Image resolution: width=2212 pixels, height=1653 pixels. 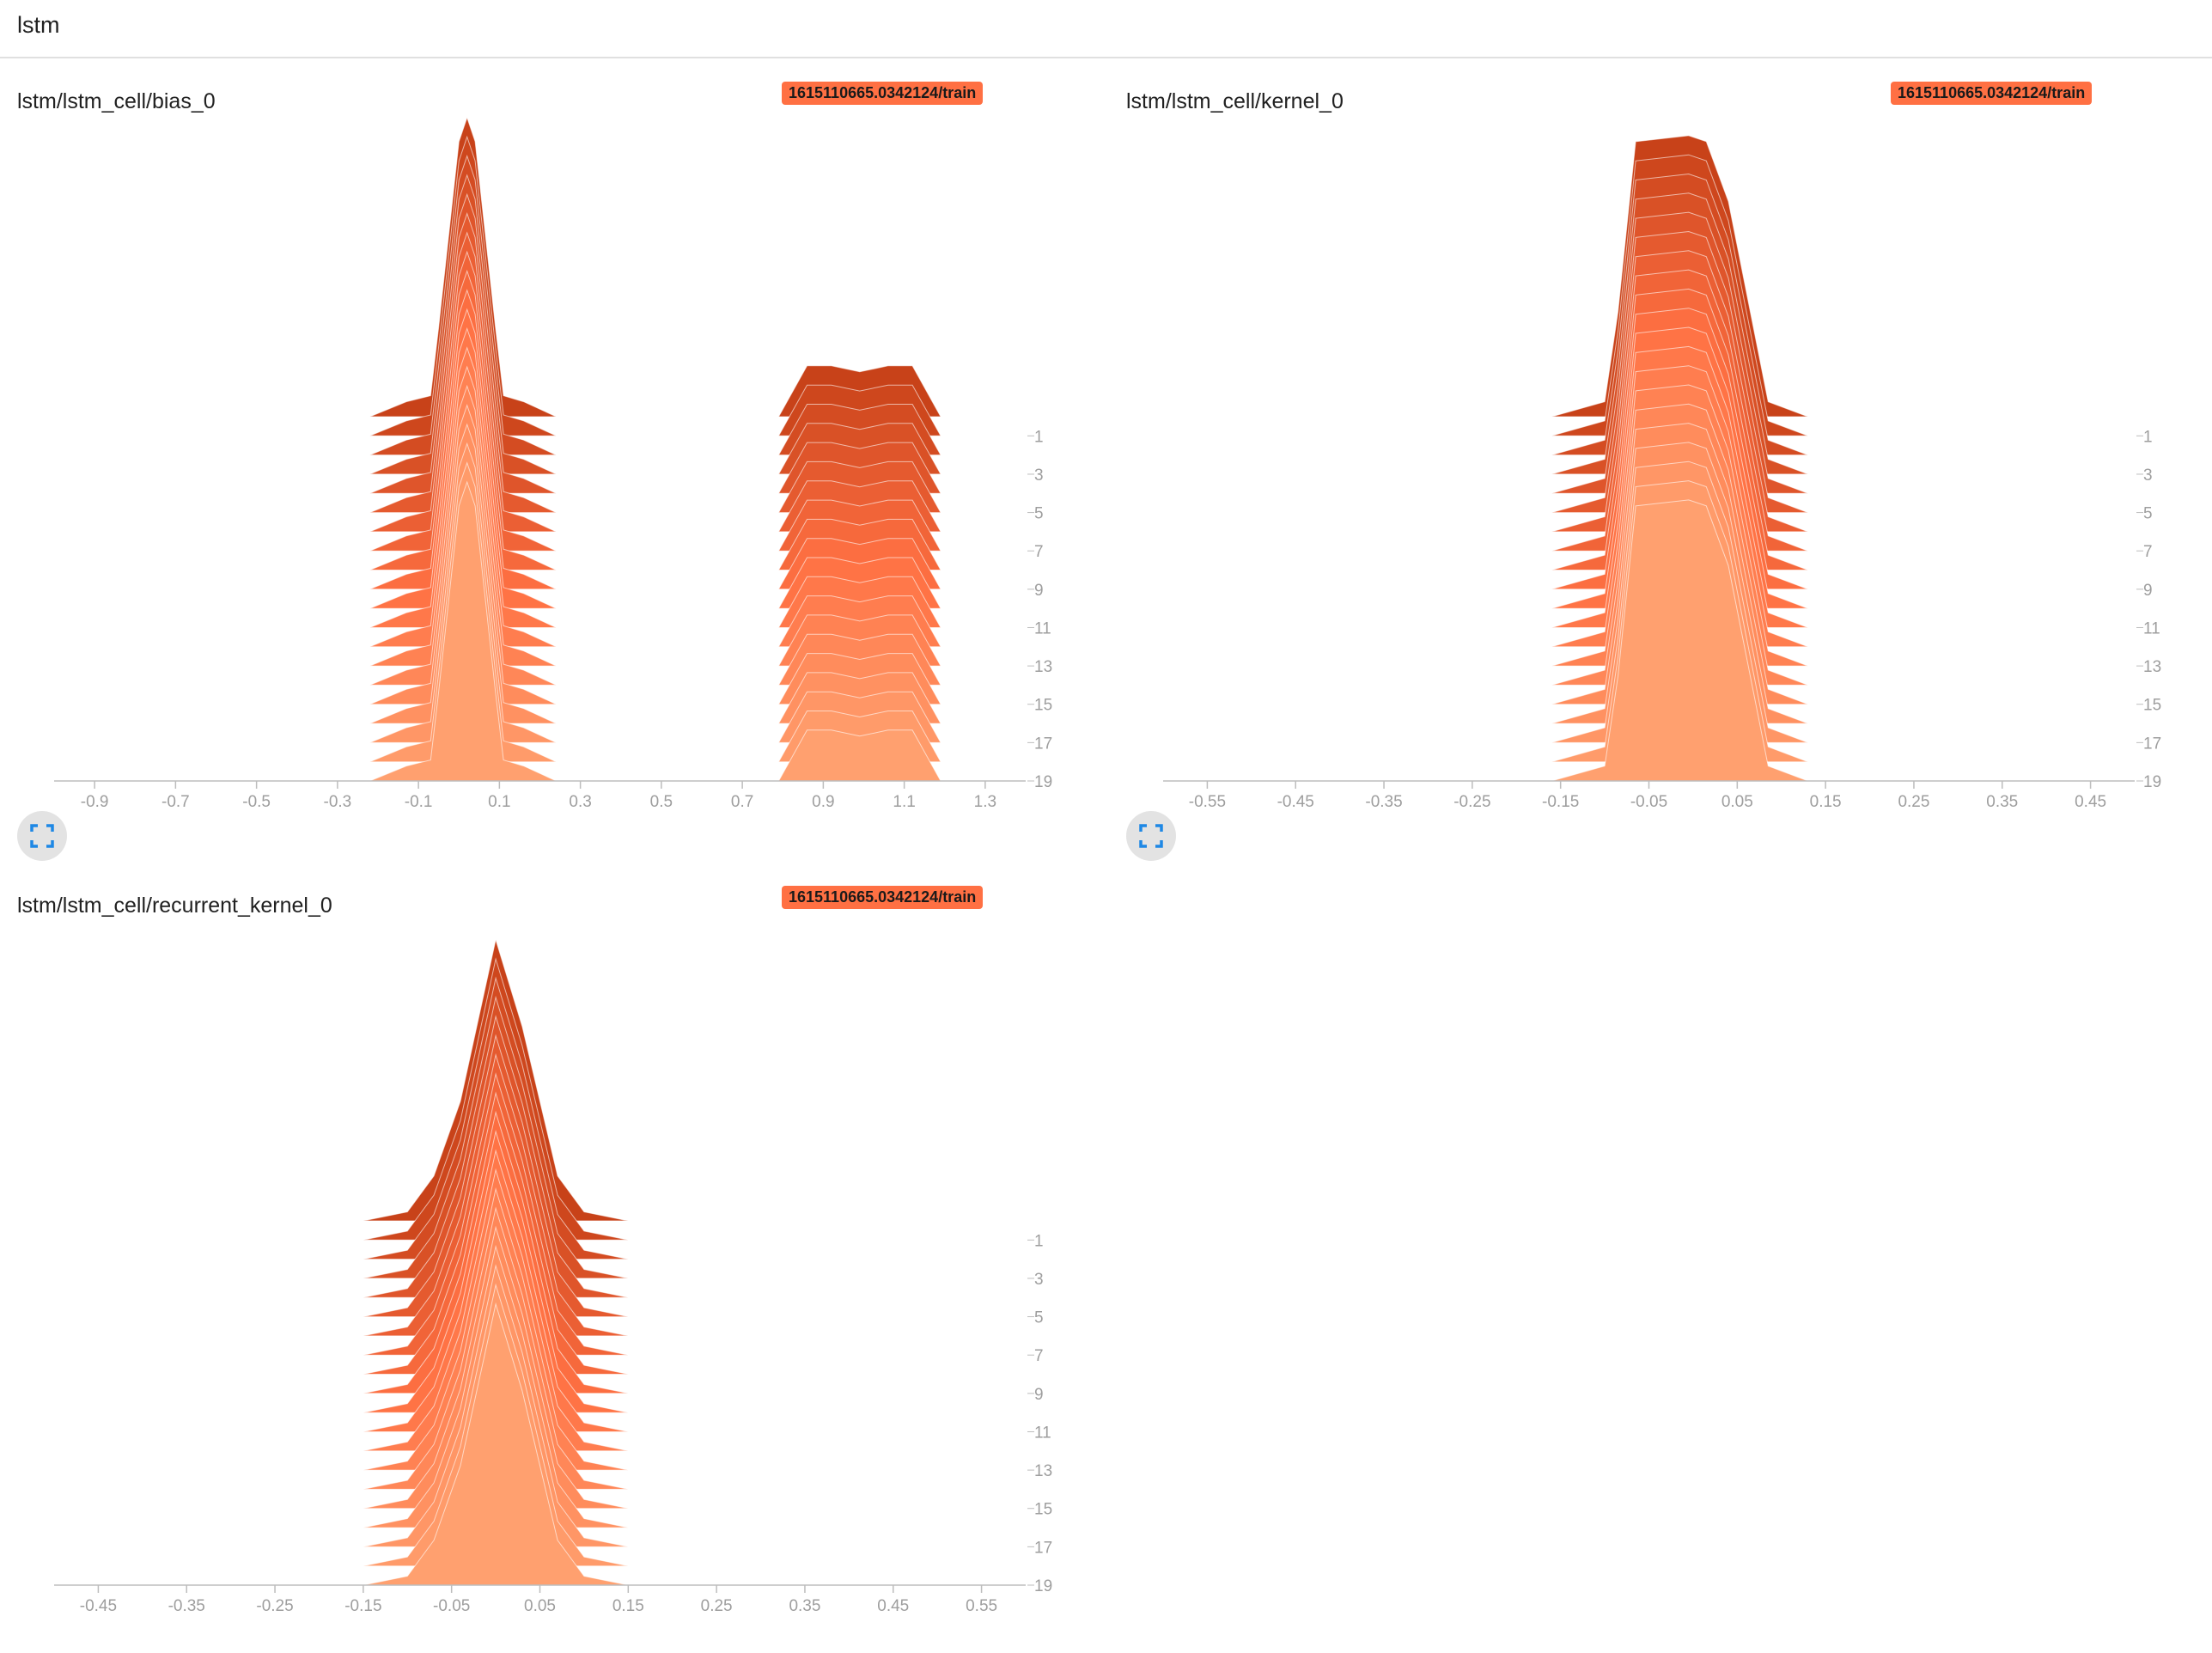 I want to click on x-tick-label: -0.5, so click(x=256, y=802).